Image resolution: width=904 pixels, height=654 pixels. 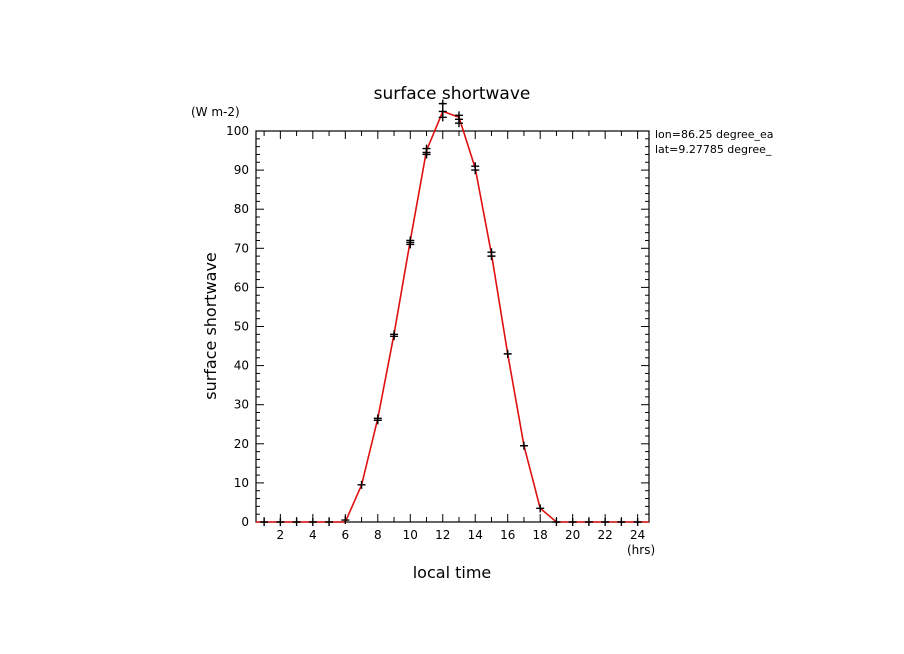 I want to click on y-tick-label: 90, so click(x=241, y=170).